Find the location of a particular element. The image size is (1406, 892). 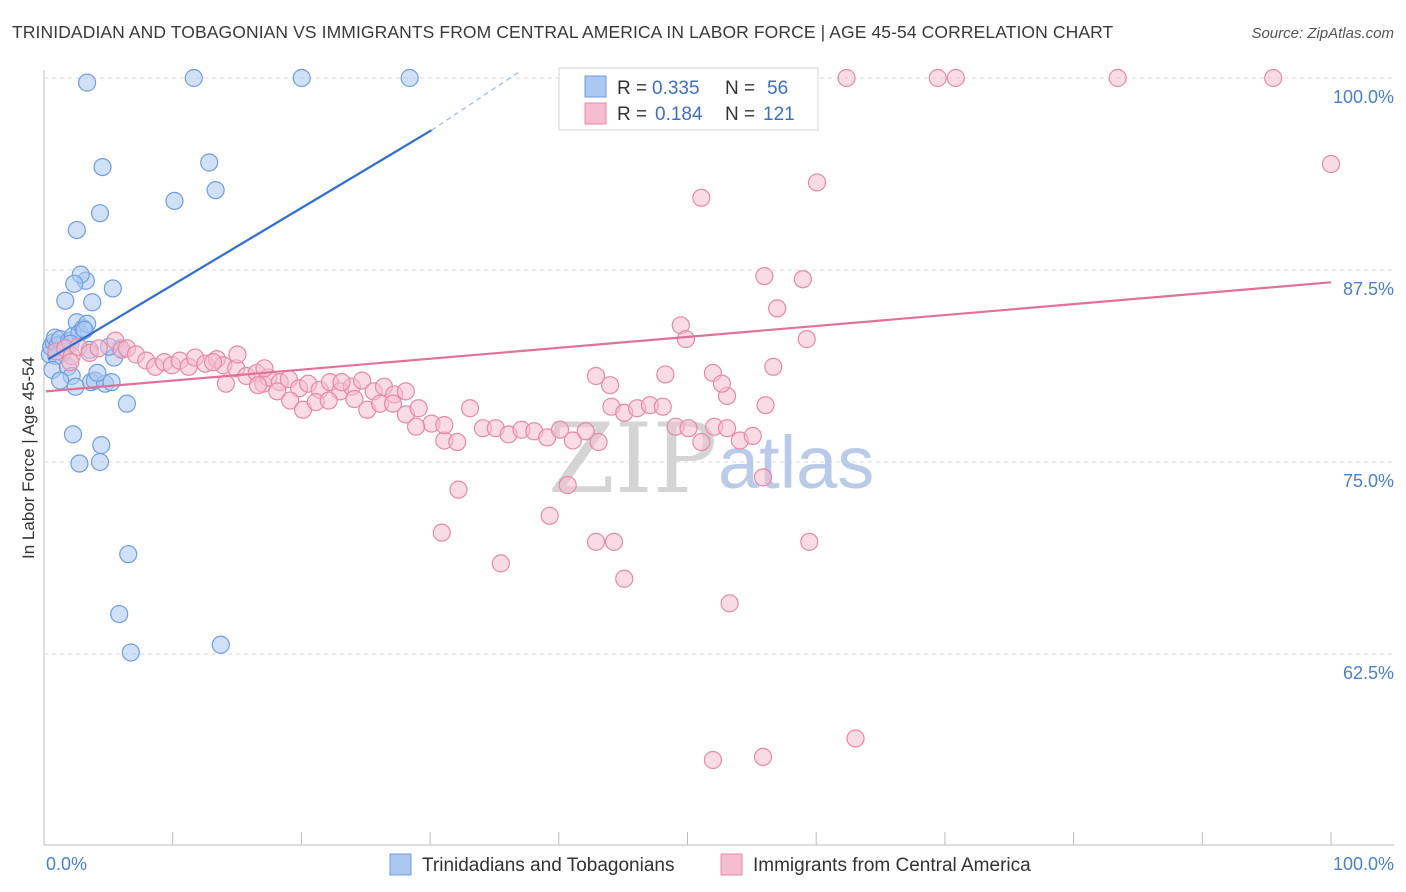

x-tick-label-max: 100.0% is located at coordinates (1363, 864).